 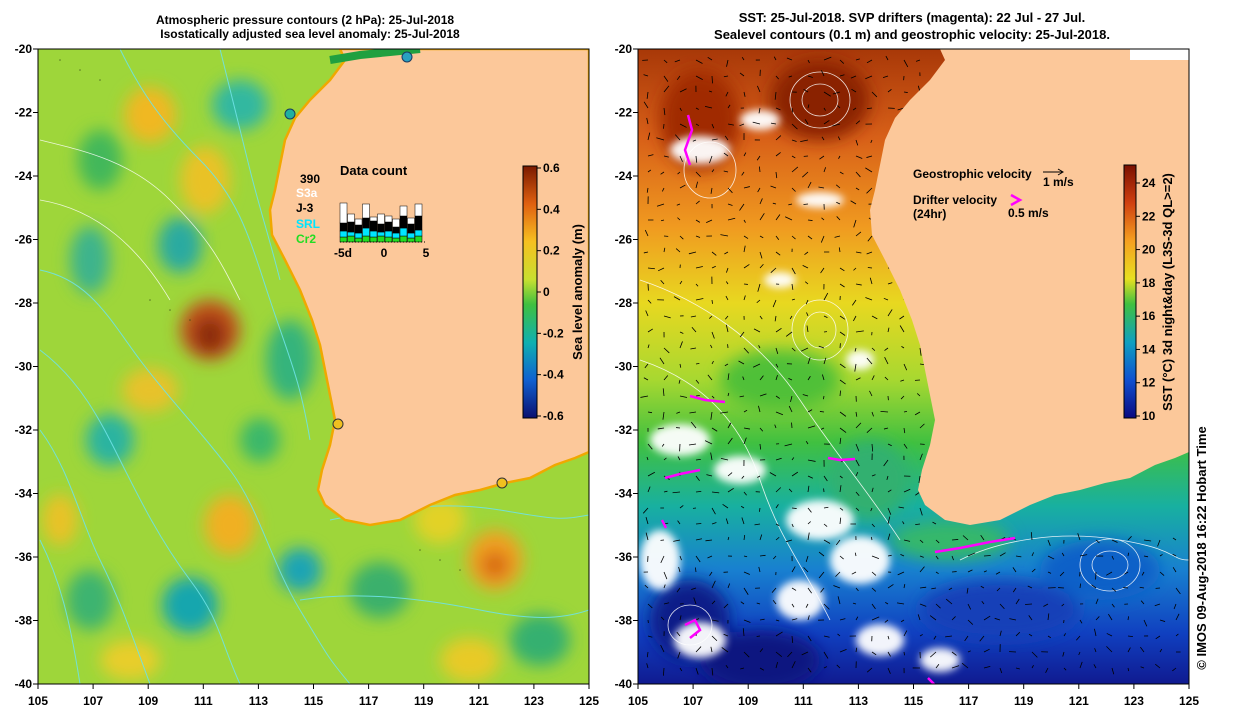 What do you see at coordinates (1189, 701) in the screenshot?
I see `x-tick-label: 125` at bounding box center [1189, 701].